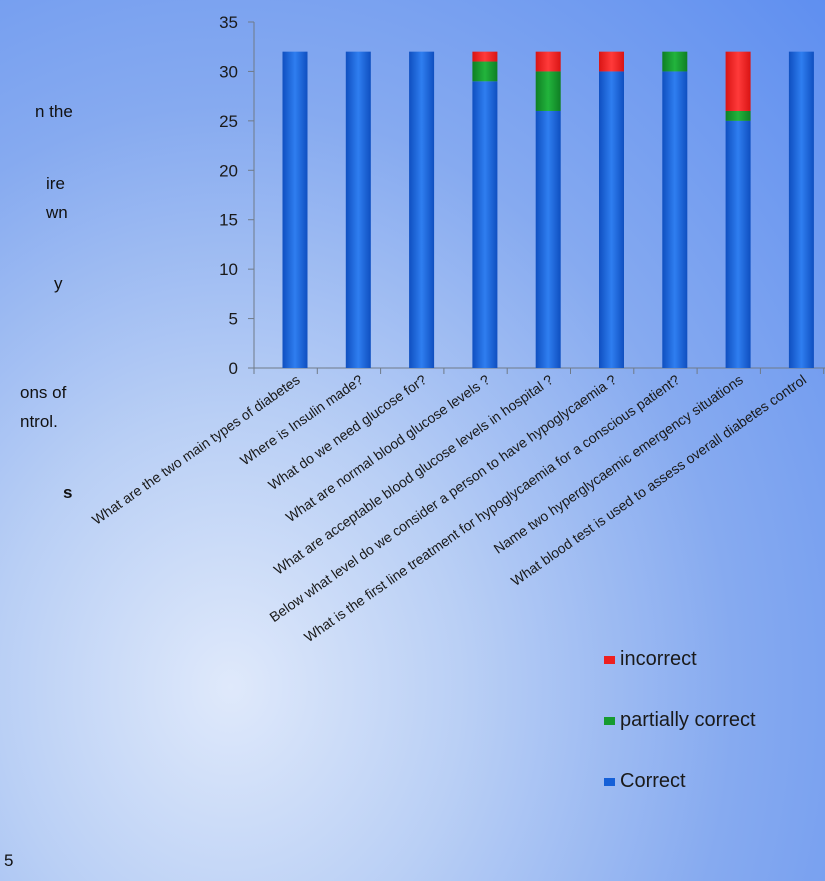  I want to click on legend-item-correct: Correct, so click(645, 781).